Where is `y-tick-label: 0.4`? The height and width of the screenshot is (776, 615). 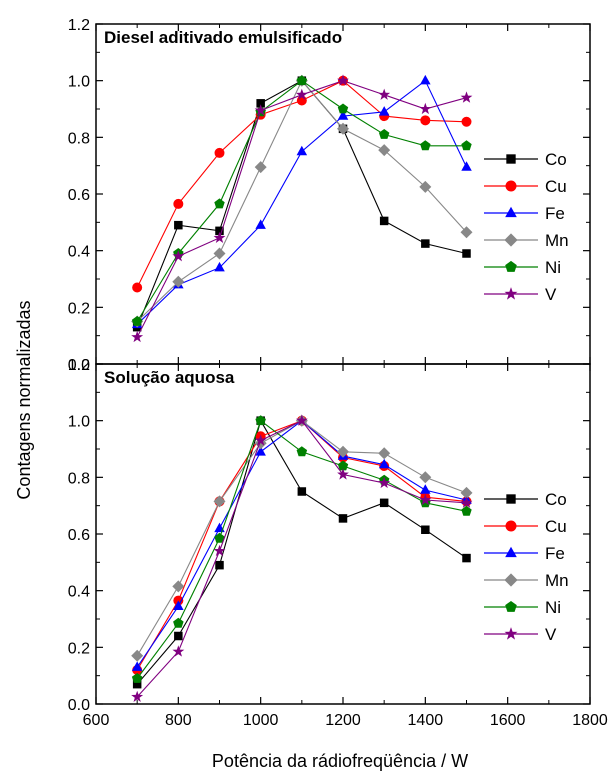 y-tick-label: 0.4 is located at coordinates (79, 592).